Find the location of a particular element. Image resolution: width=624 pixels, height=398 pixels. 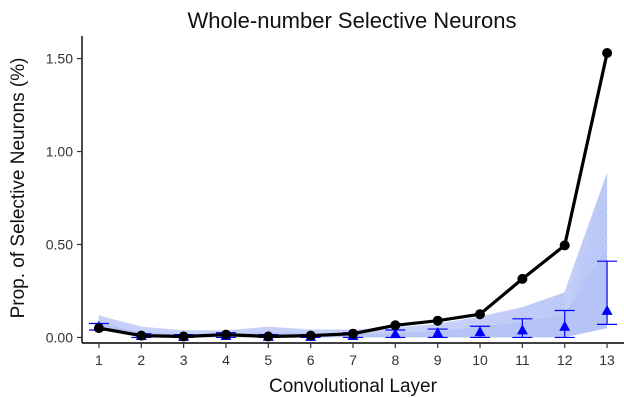

y-tick-label: 1.00 is located at coordinates (59, 152).